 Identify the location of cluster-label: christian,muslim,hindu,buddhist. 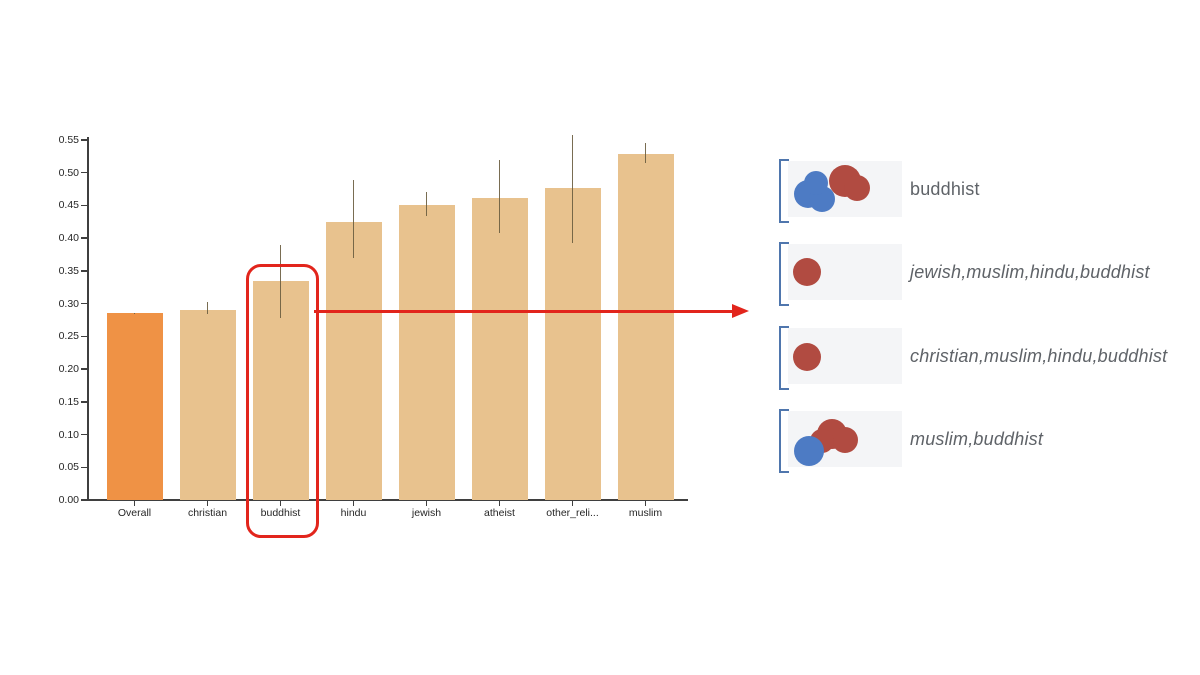
(1039, 356).